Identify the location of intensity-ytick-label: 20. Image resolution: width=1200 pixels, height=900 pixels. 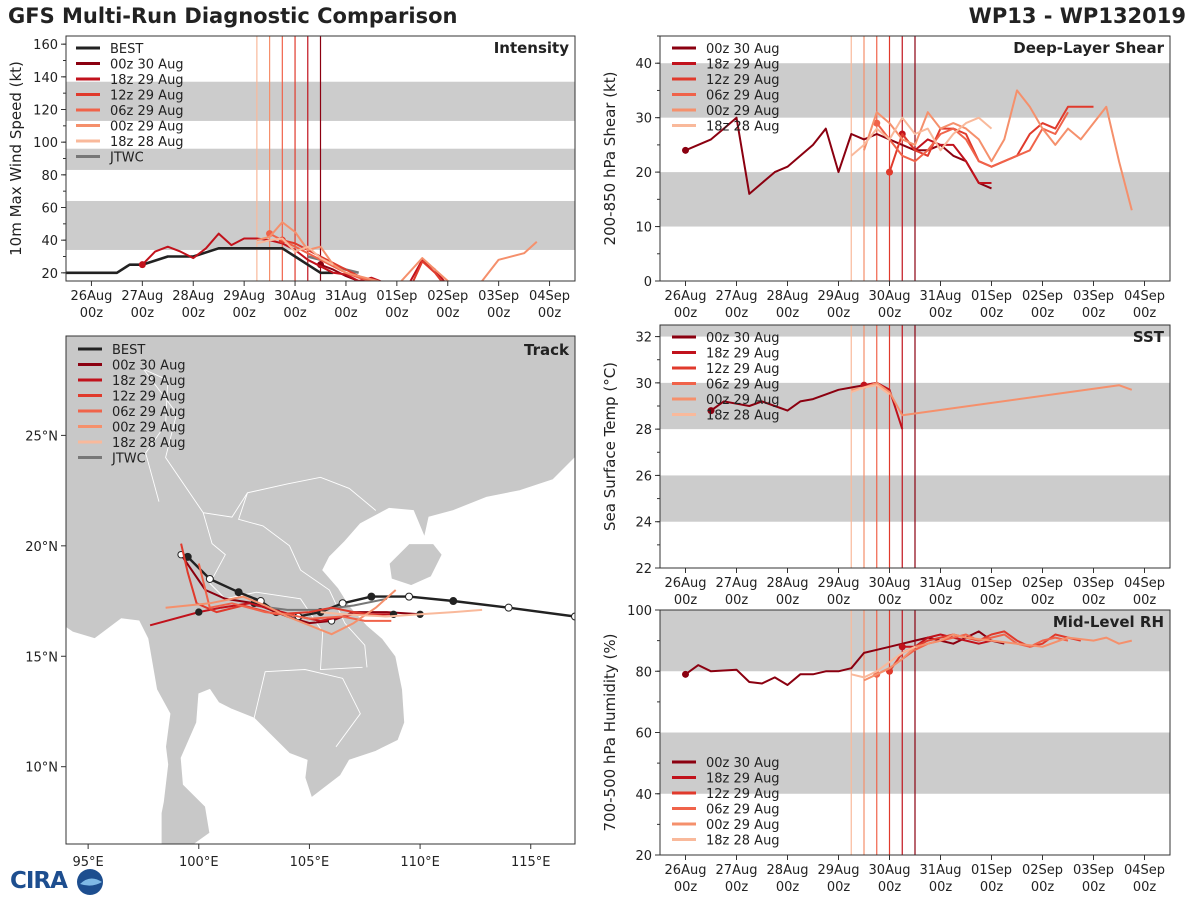
(49, 274).